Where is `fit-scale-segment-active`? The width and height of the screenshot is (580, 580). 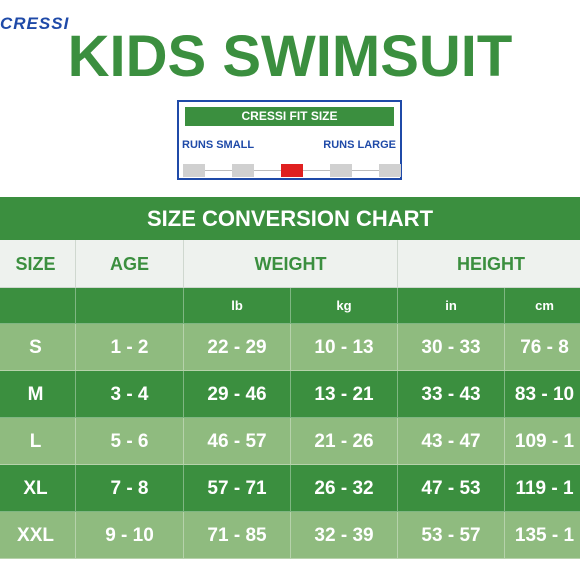 fit-scale-segment-active is located at coordinates (292, 170).